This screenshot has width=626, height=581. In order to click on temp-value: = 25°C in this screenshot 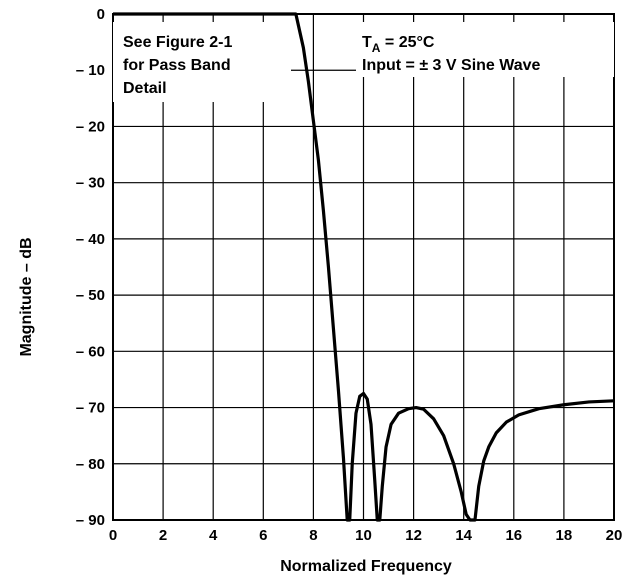, I will do `click(407, 42)`.